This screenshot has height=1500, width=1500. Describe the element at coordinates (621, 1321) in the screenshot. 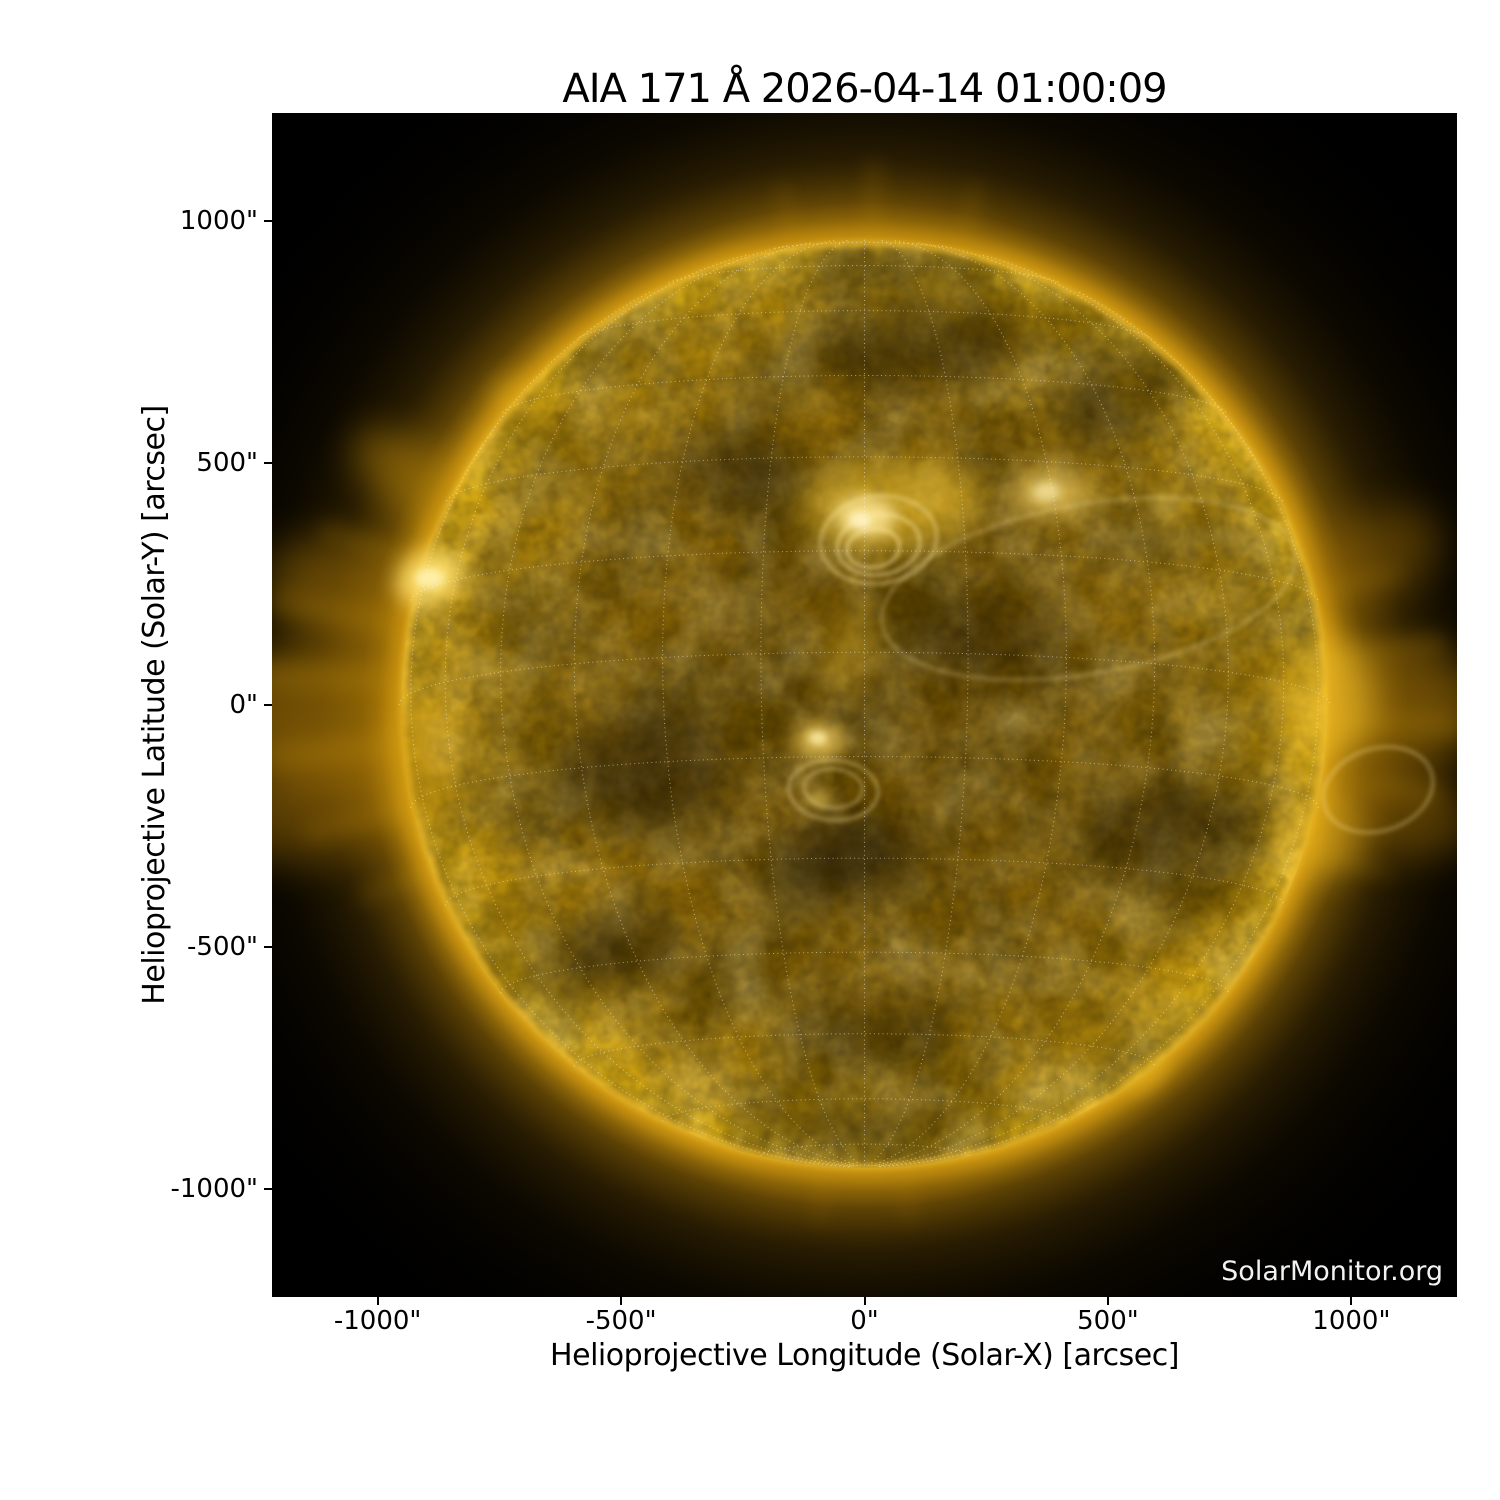

I see `x-tick-label: -500"` at that location.